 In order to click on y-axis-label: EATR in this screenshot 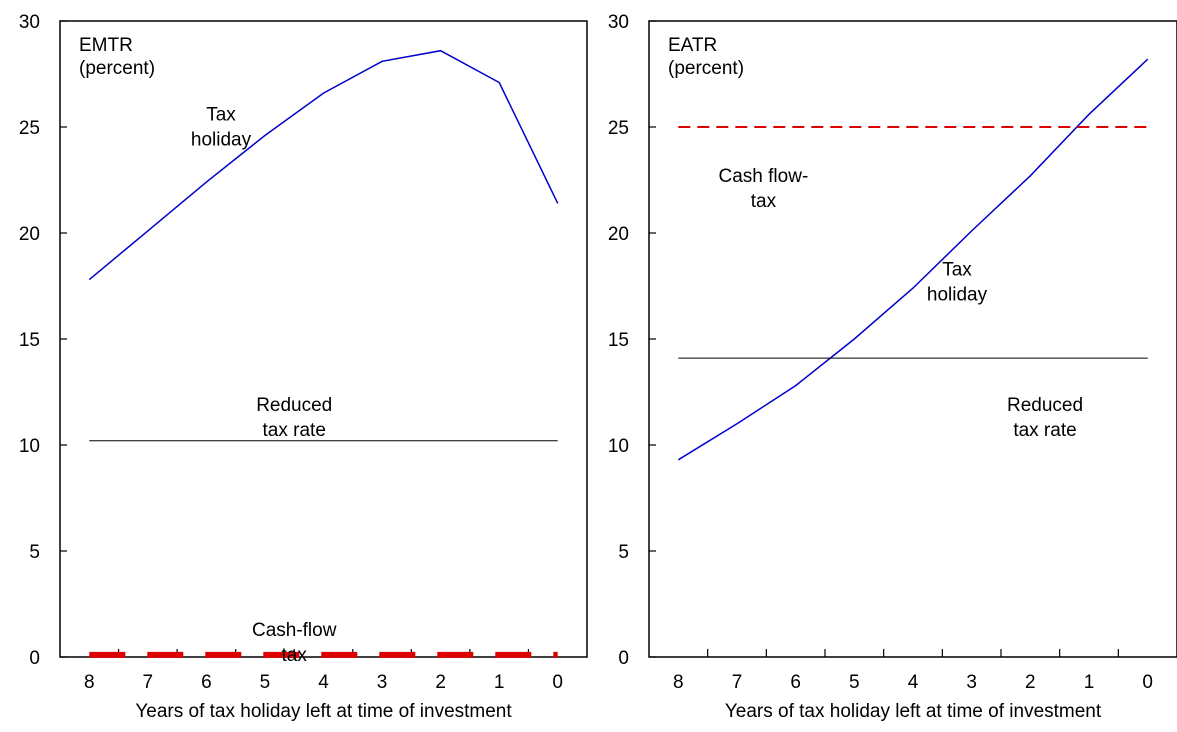, I will do `click(692, 45)`.